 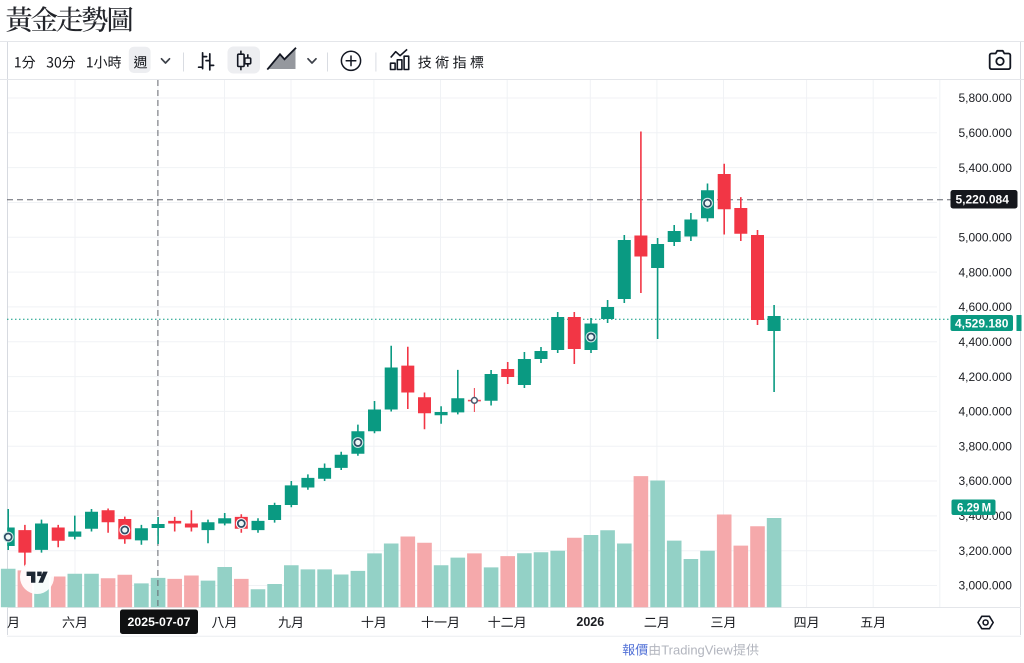 I want to click on svg-text: 4,000.000, so click(x=986, y=412).